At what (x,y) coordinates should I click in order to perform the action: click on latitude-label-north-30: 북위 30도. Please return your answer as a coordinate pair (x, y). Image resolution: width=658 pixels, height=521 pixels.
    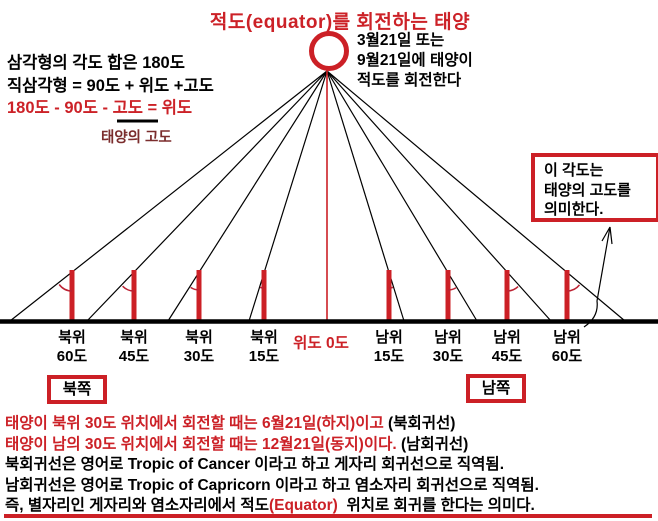
    Looking at the image, I should click on (199, 347).